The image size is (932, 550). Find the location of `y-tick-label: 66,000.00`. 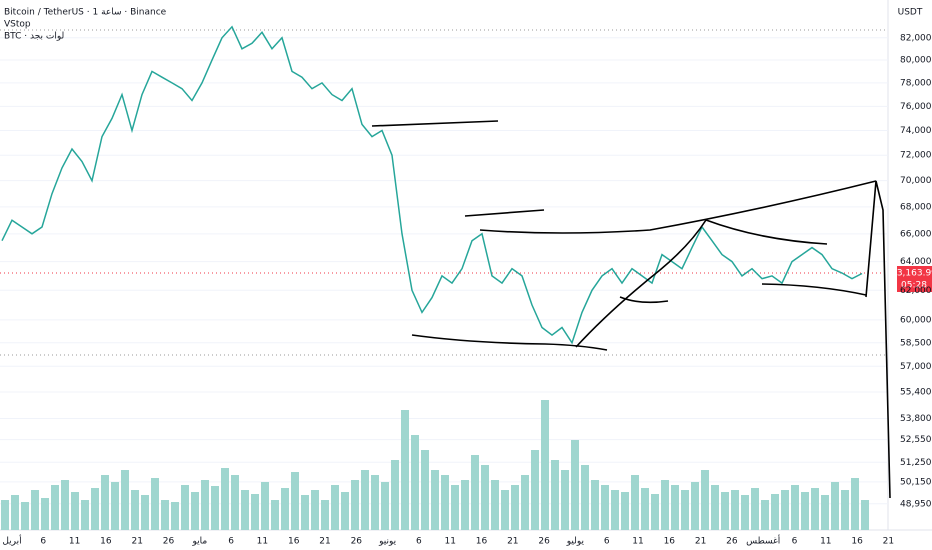

y-tick-label: 66,000.00 is located at coordinates (916, 234).